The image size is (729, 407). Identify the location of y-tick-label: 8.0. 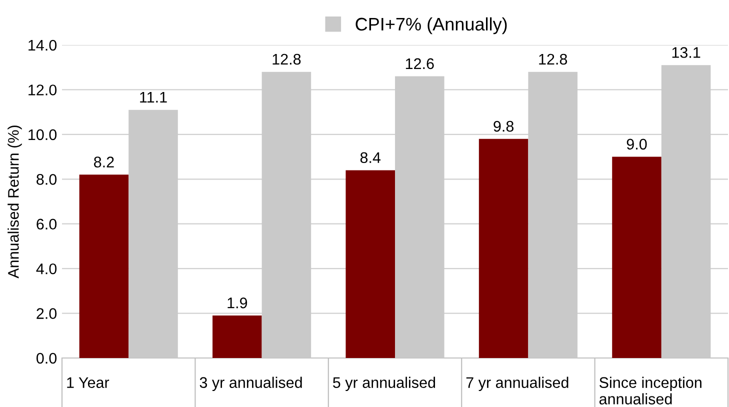
(46, 179).